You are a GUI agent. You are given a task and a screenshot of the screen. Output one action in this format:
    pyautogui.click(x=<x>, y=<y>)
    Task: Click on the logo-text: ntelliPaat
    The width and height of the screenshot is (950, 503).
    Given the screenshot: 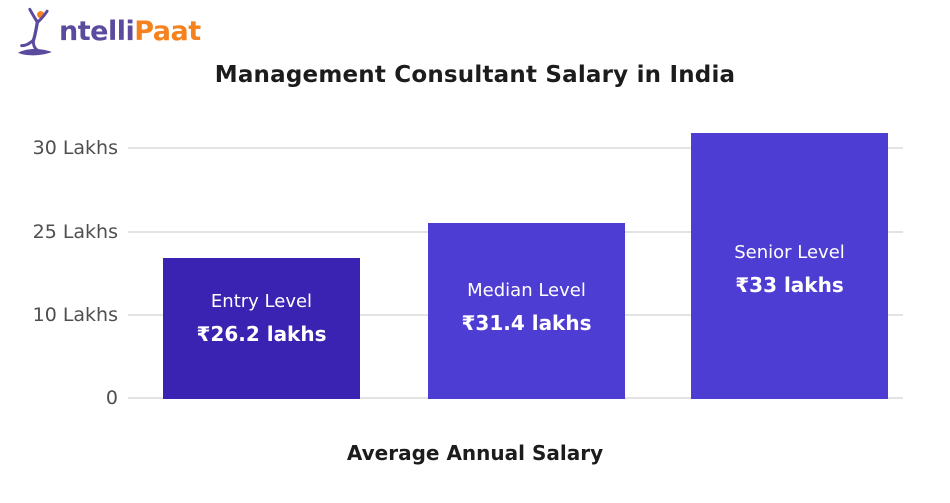 What is the action you would take?
    pyautogui.click(x=130, y=32)
    